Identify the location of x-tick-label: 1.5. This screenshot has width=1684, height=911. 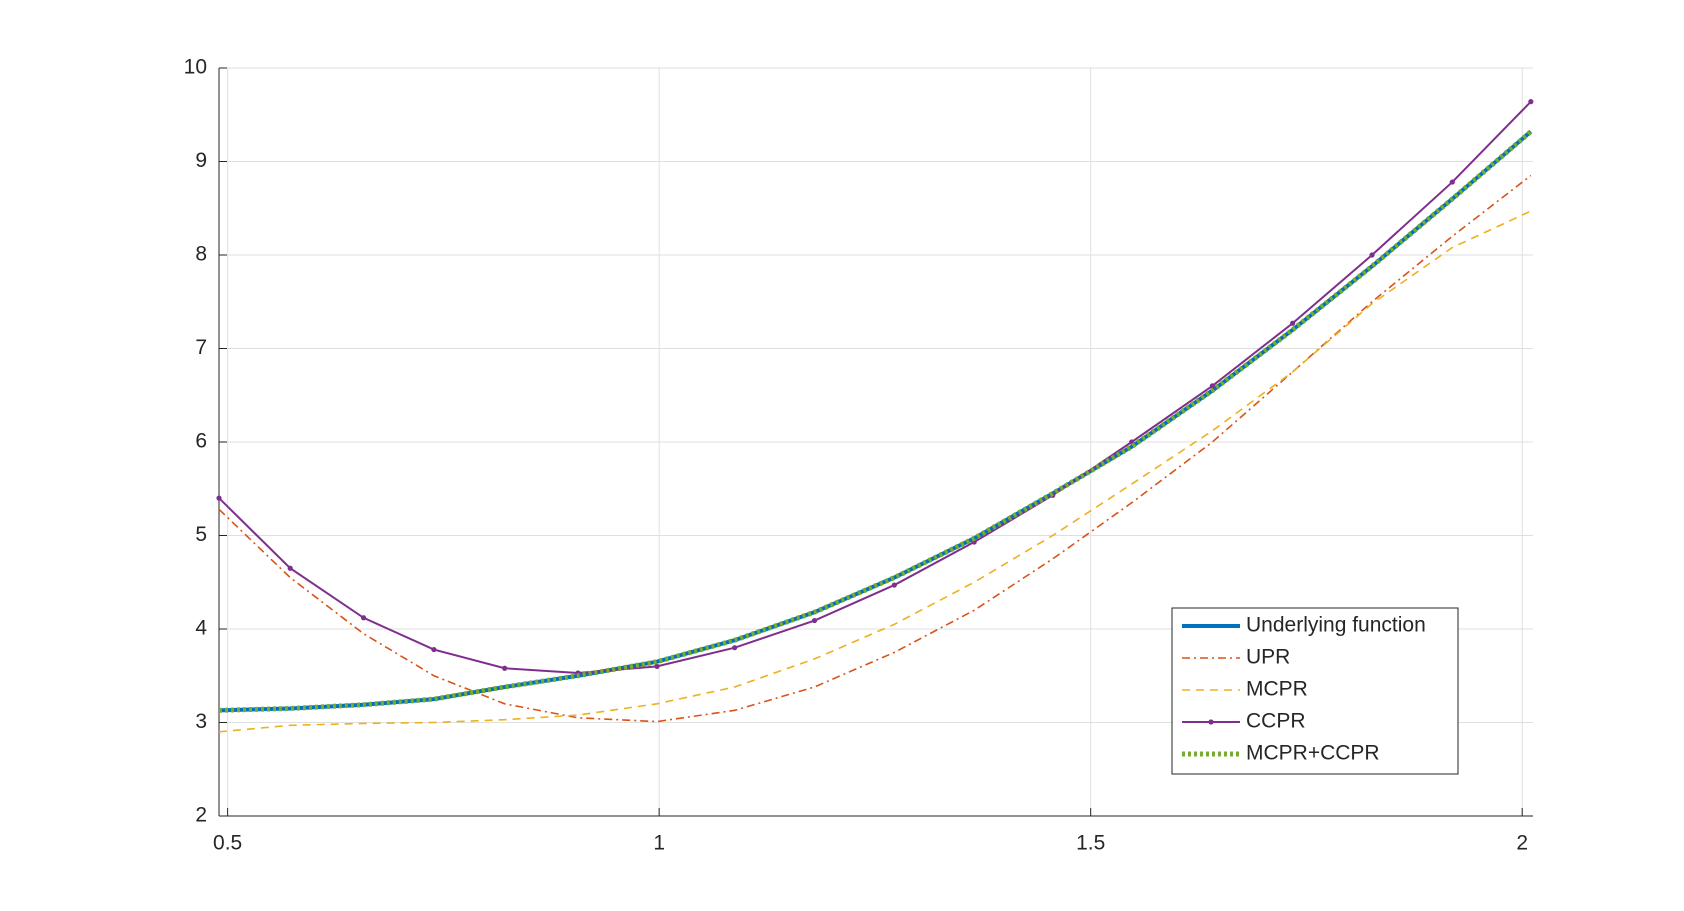
(1090, 843).